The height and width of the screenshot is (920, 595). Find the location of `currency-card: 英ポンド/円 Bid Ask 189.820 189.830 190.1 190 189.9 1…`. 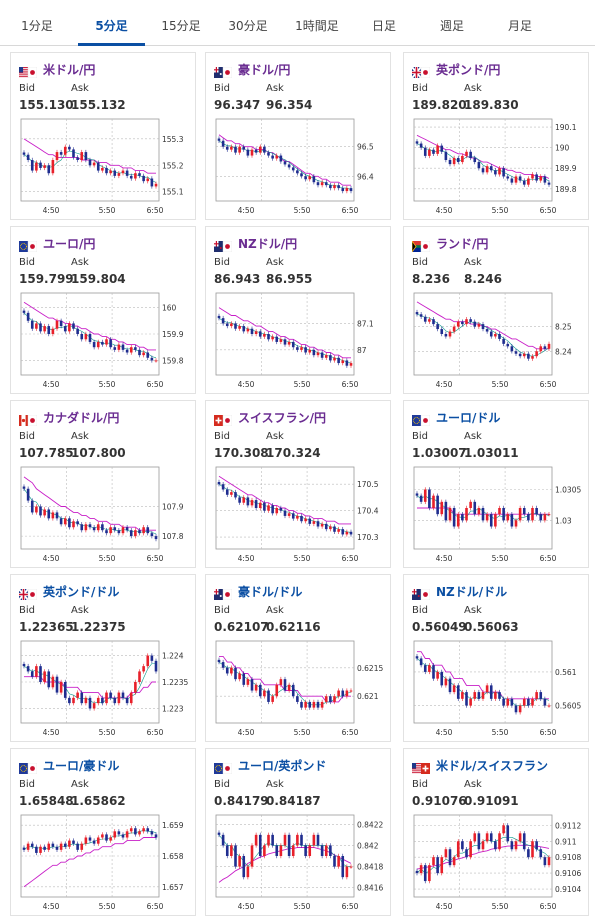

currency-card: 英ポンド/円 Bid Ask 189.820 189.830 190.1 190 189.9 1… is located at coordinates (496, 136).